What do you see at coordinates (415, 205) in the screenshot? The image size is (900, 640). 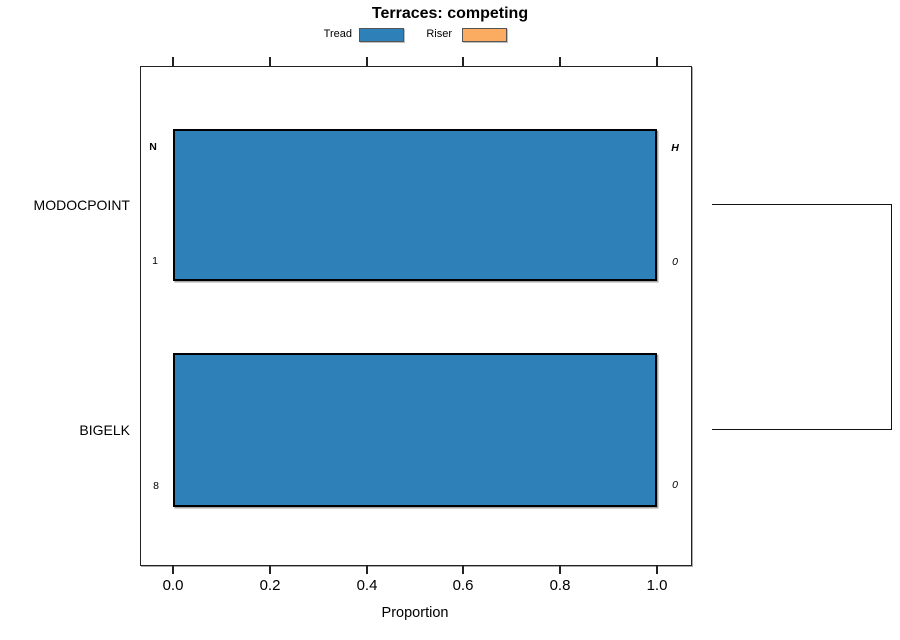 I see `bar-modocpoint-tread` at bounding box center [415, 205].